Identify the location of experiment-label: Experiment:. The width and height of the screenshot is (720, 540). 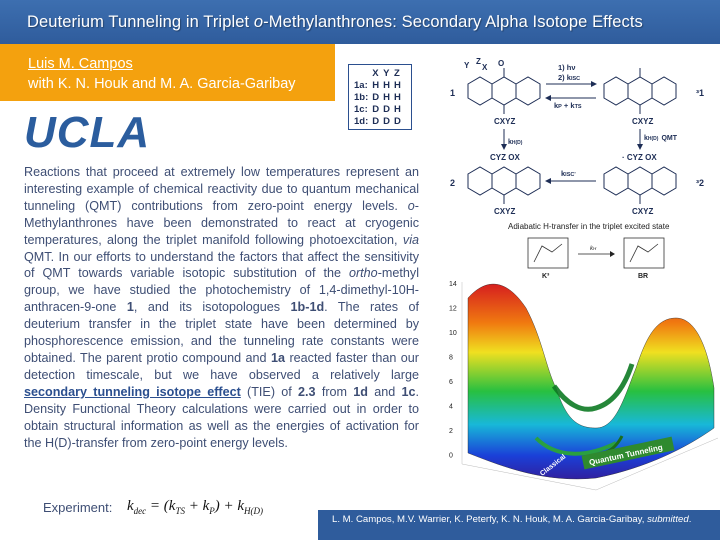
(78, 507).